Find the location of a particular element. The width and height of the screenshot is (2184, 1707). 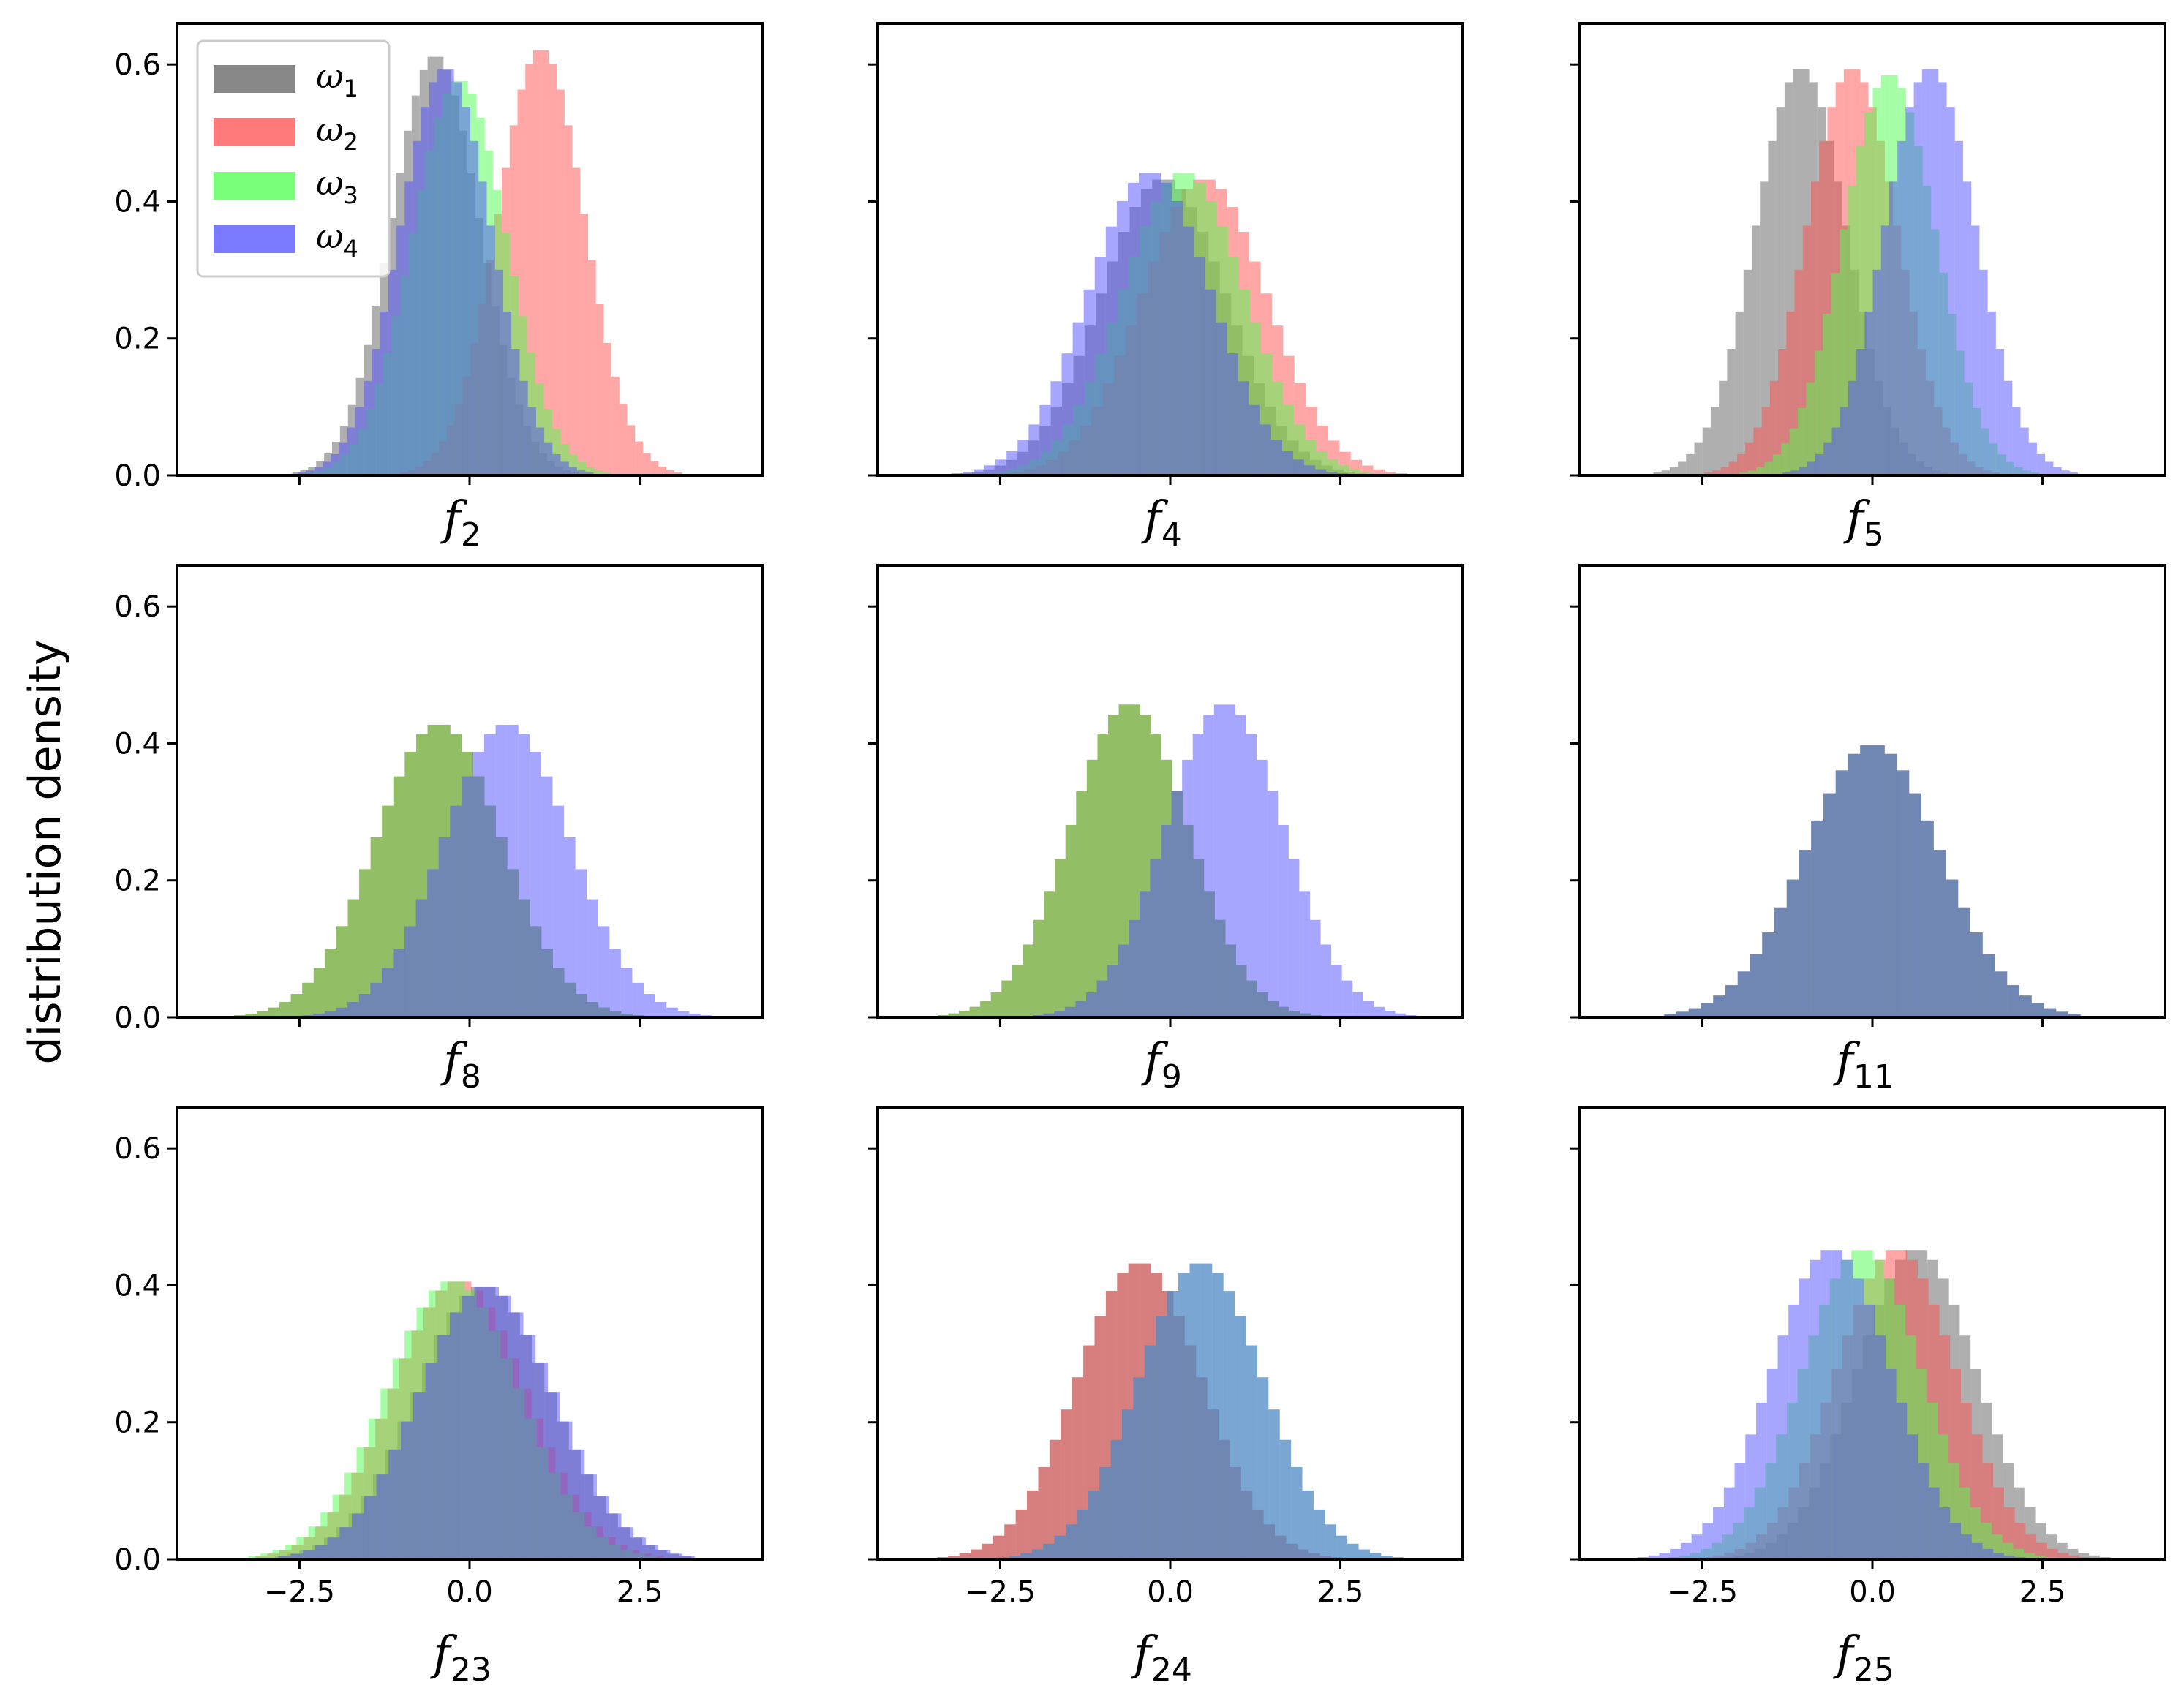

x-axis-title-subscript: 4 is located at coordinates (1172, 535).